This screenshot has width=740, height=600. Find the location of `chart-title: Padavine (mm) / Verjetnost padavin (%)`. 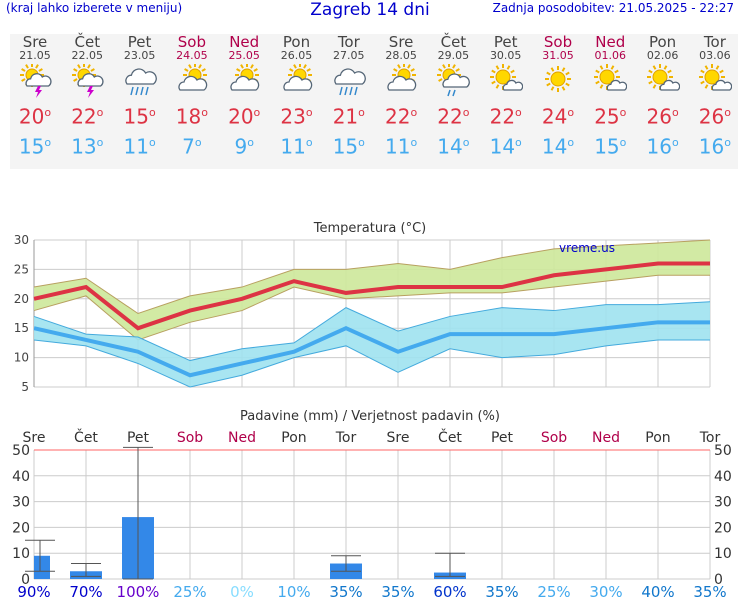

chart-title: Padavine (mm) / Verjetnost padavin (%) is located at coordinates (370, 416).